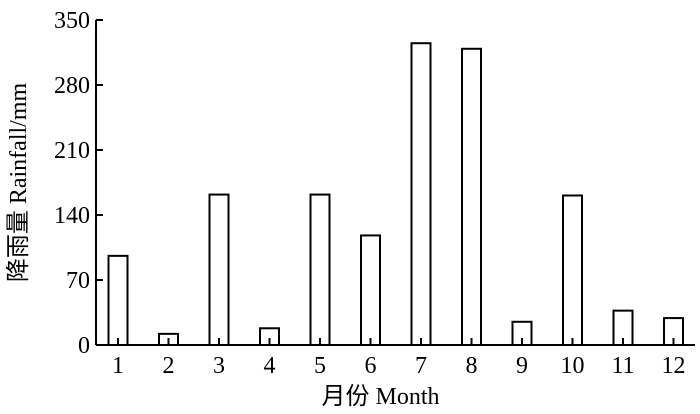 This screenshot has height=414, width=700. What do you see at coordinates (472, 366) in the screenshot?
I see `x-tick-label: 8` at bounding box center [472, 366].